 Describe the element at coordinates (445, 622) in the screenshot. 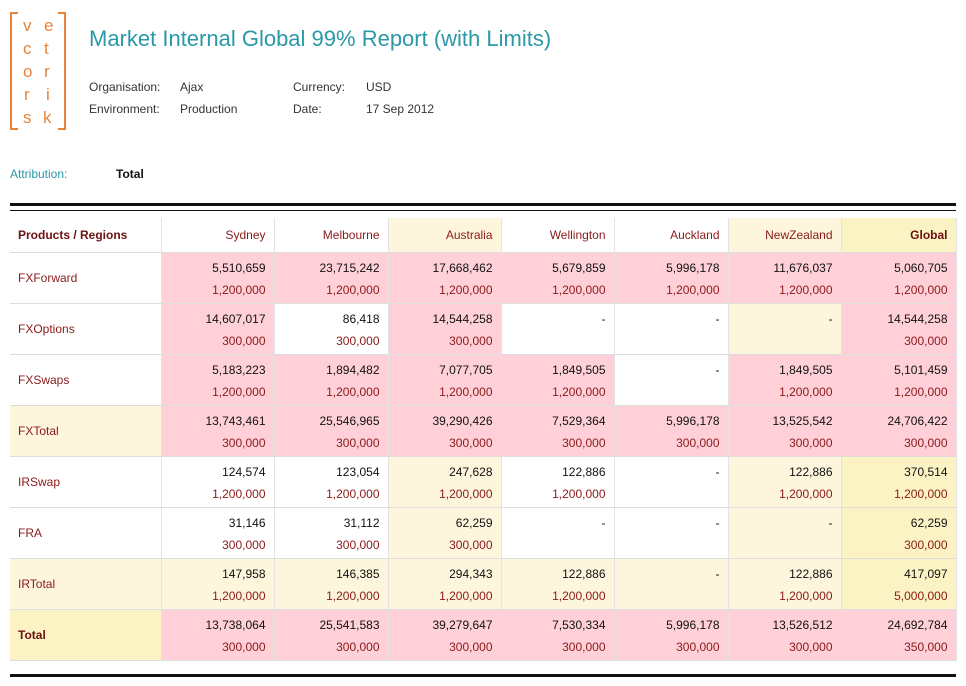

I see `value-cell: 39,279,647` at that location.